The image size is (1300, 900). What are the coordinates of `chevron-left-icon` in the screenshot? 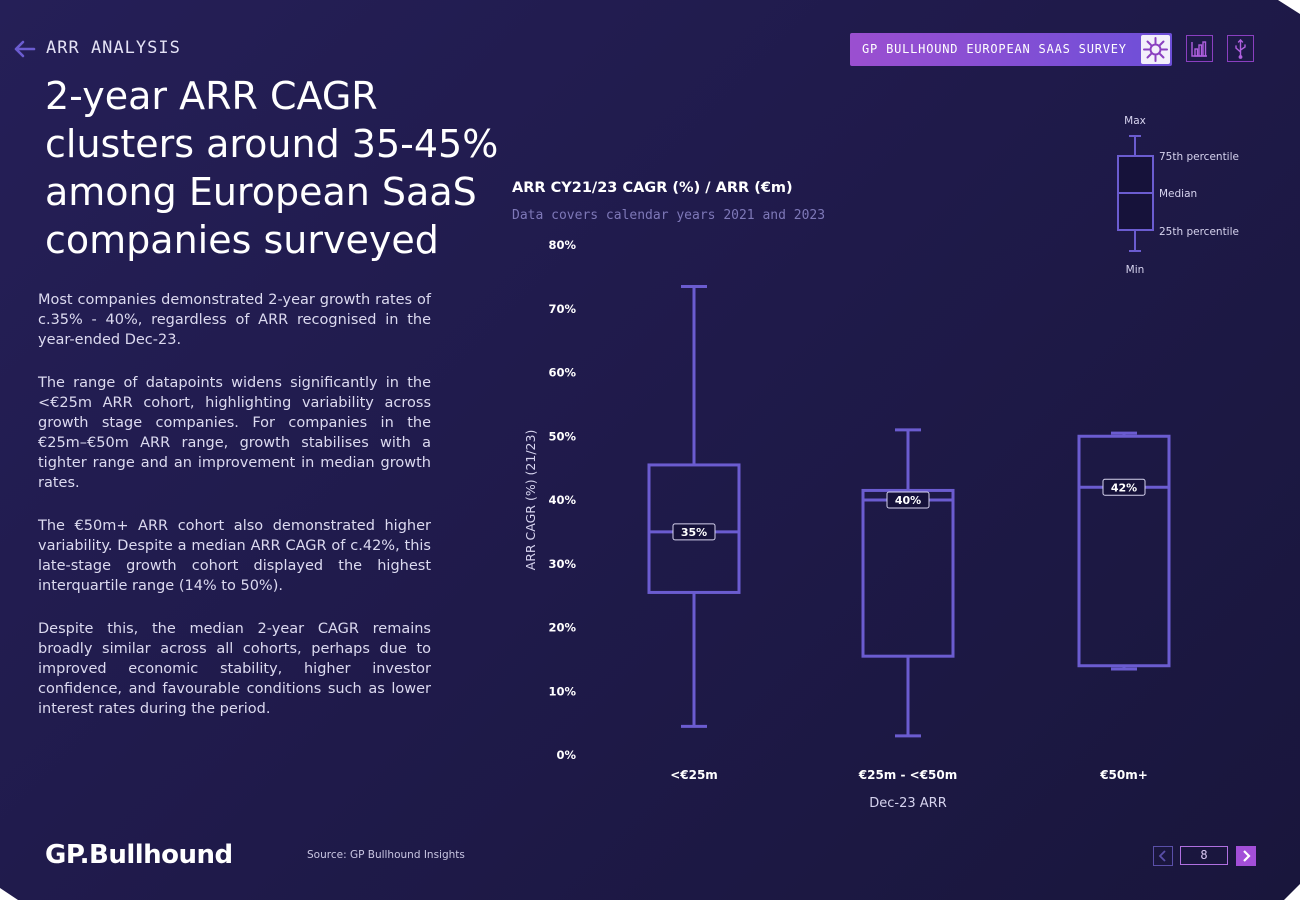 It's located at (1162, 856).